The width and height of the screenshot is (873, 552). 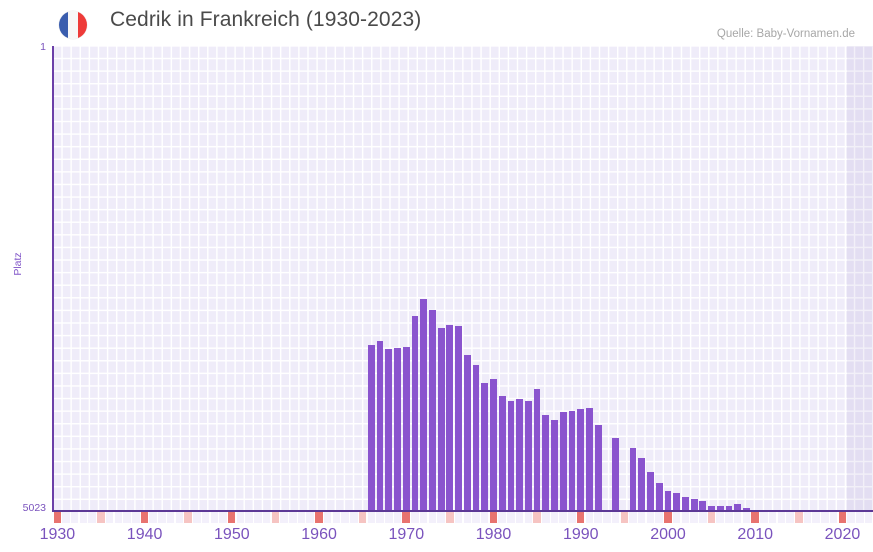 I want to click on forecast-shaded-band, so click(x=859, y=278).